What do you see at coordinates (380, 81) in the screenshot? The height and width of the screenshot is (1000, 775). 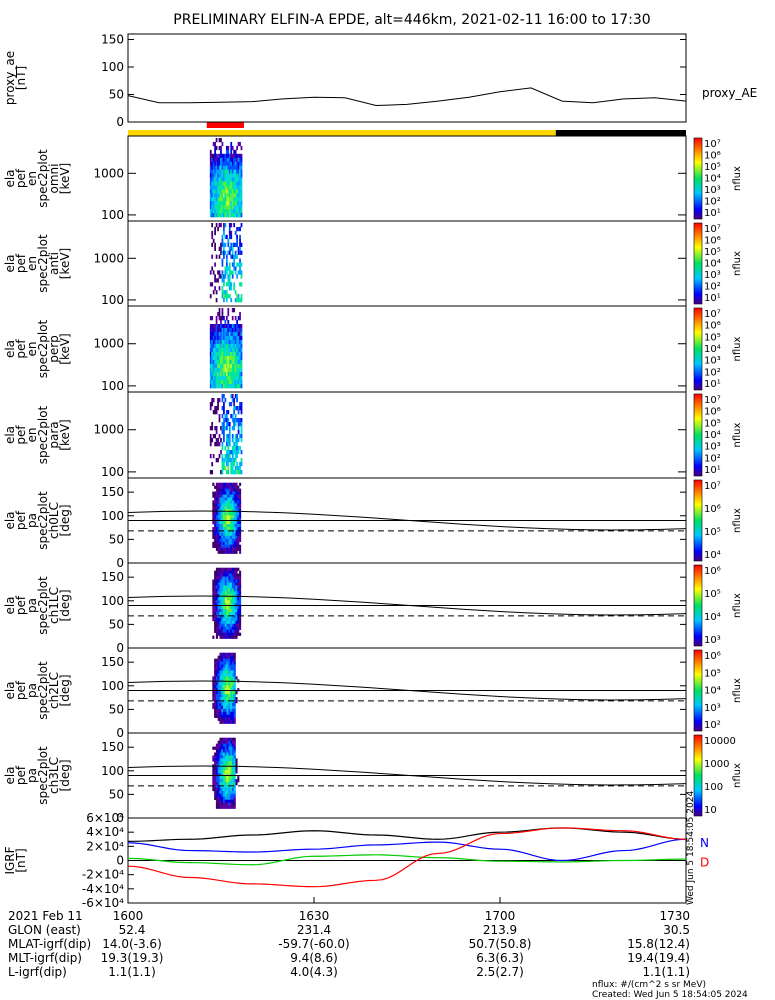 I see `panel-proxy-ae: proxy_ae[nT] 0 50 100 150 proxy_AE` at bounding box center [380, 81].